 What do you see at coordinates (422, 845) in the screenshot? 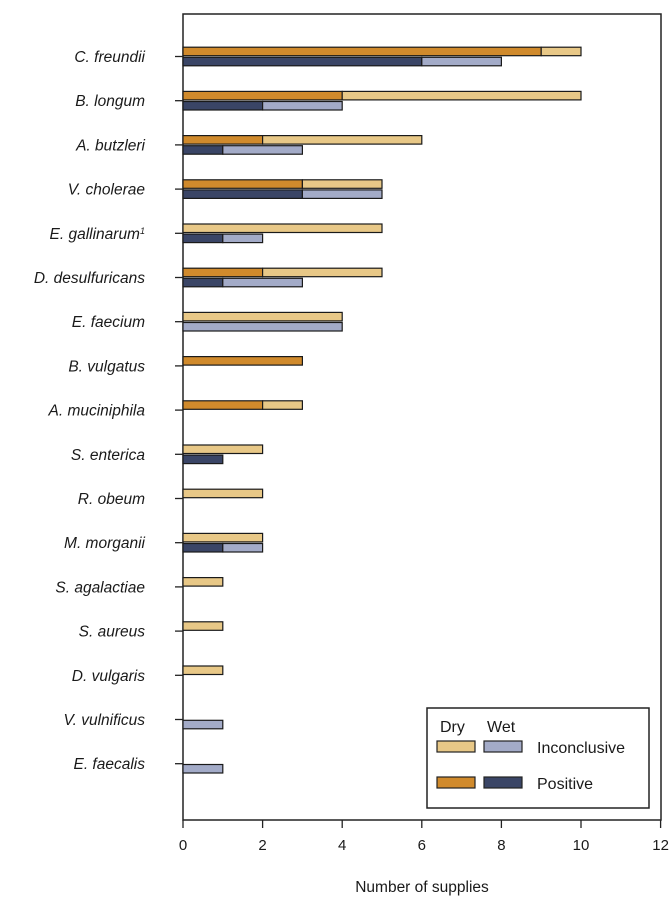
I see `x-tick-label-6: 6` at bounding box center [422, 845].